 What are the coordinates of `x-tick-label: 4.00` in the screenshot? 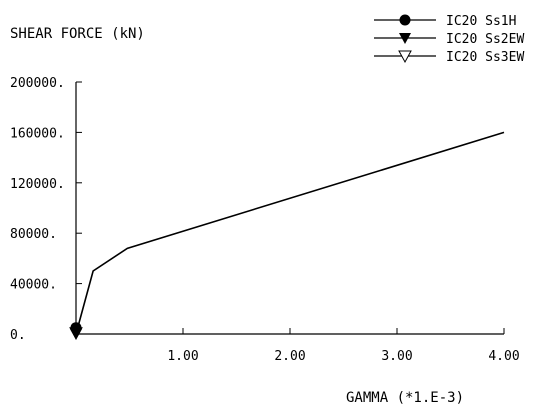 It's located at (503, 356).